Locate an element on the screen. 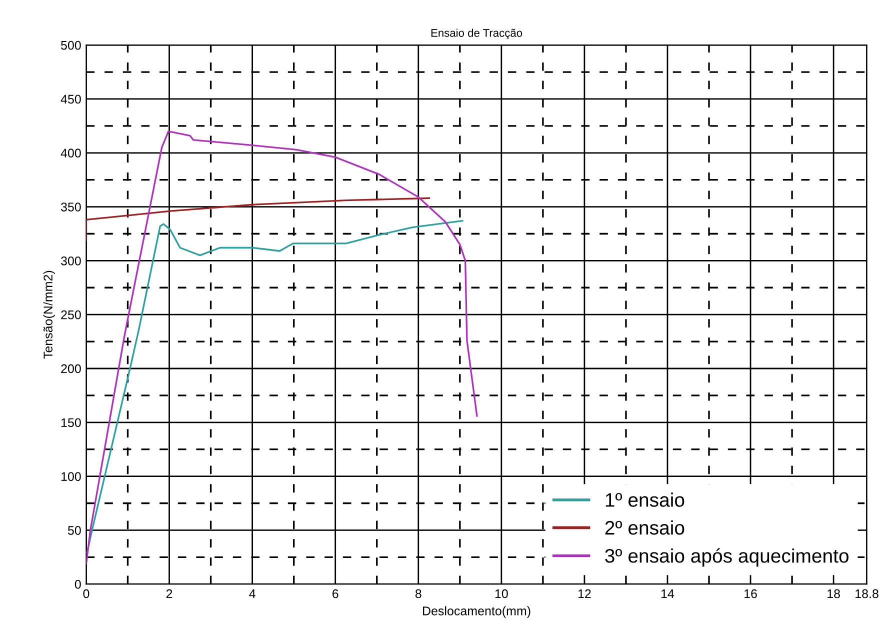  line-series is located at coordinates (258, 219).